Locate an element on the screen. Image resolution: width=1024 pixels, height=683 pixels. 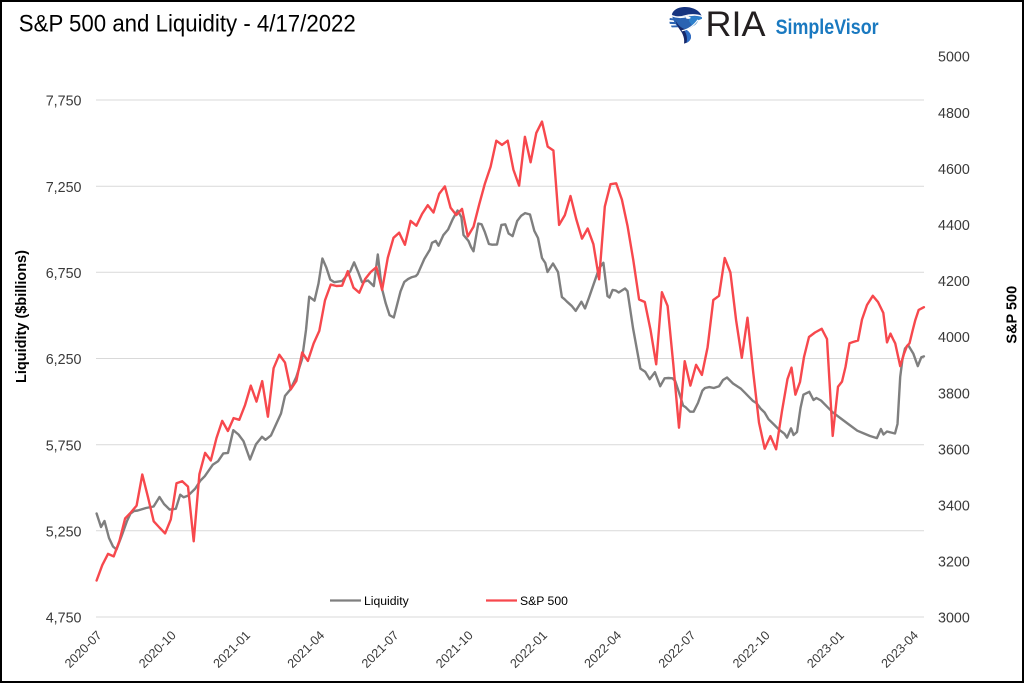
svg-text: 5,250 is located at coordinates (64, 533).